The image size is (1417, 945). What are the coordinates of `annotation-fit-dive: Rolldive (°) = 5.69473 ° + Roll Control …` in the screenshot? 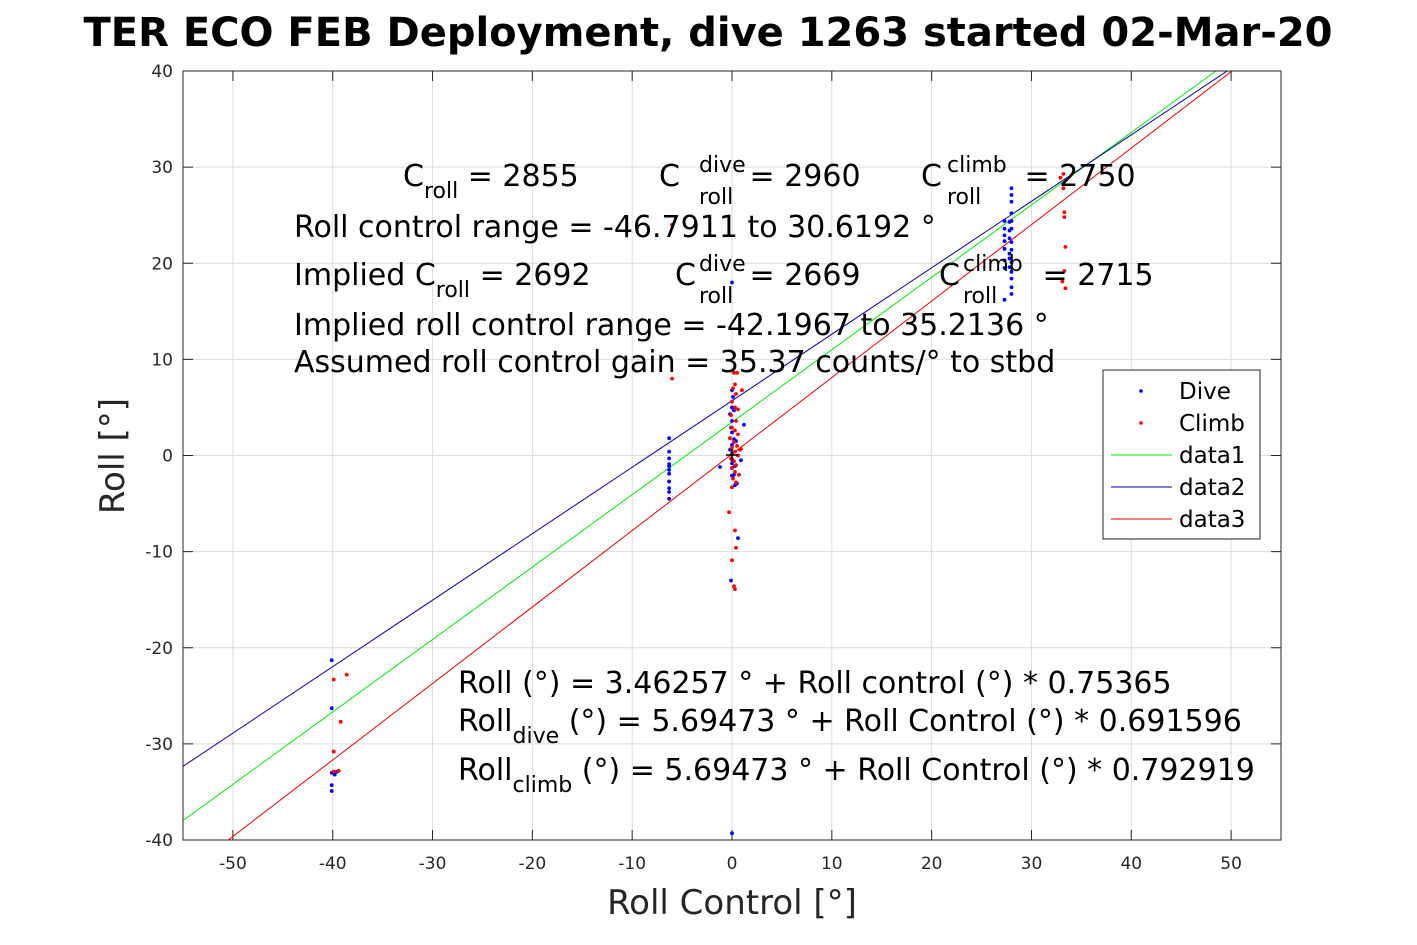 It's located at (850, 726).